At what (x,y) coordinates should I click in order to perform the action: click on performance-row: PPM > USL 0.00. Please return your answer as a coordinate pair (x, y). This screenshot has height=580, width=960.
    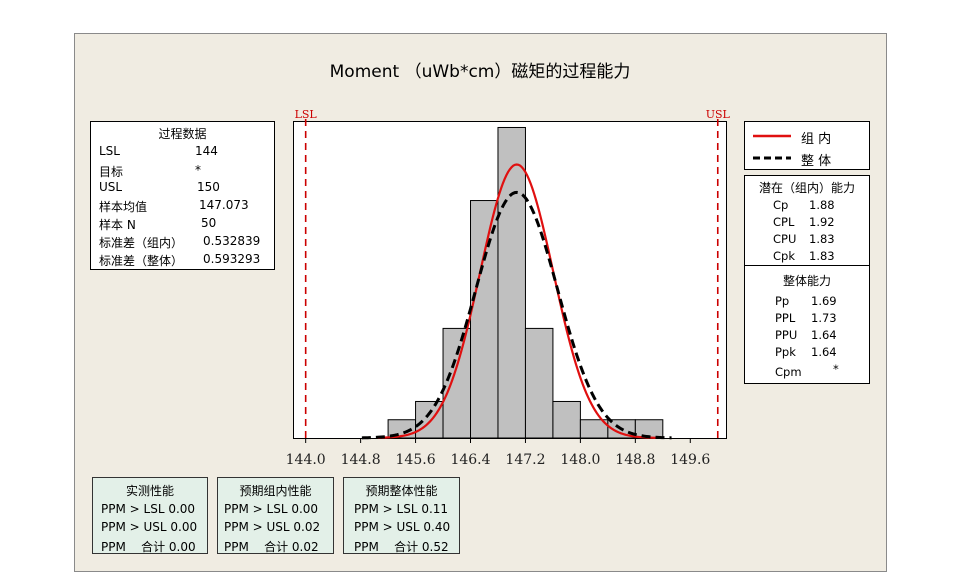
    Looking at the image, I should click on (149, 527).